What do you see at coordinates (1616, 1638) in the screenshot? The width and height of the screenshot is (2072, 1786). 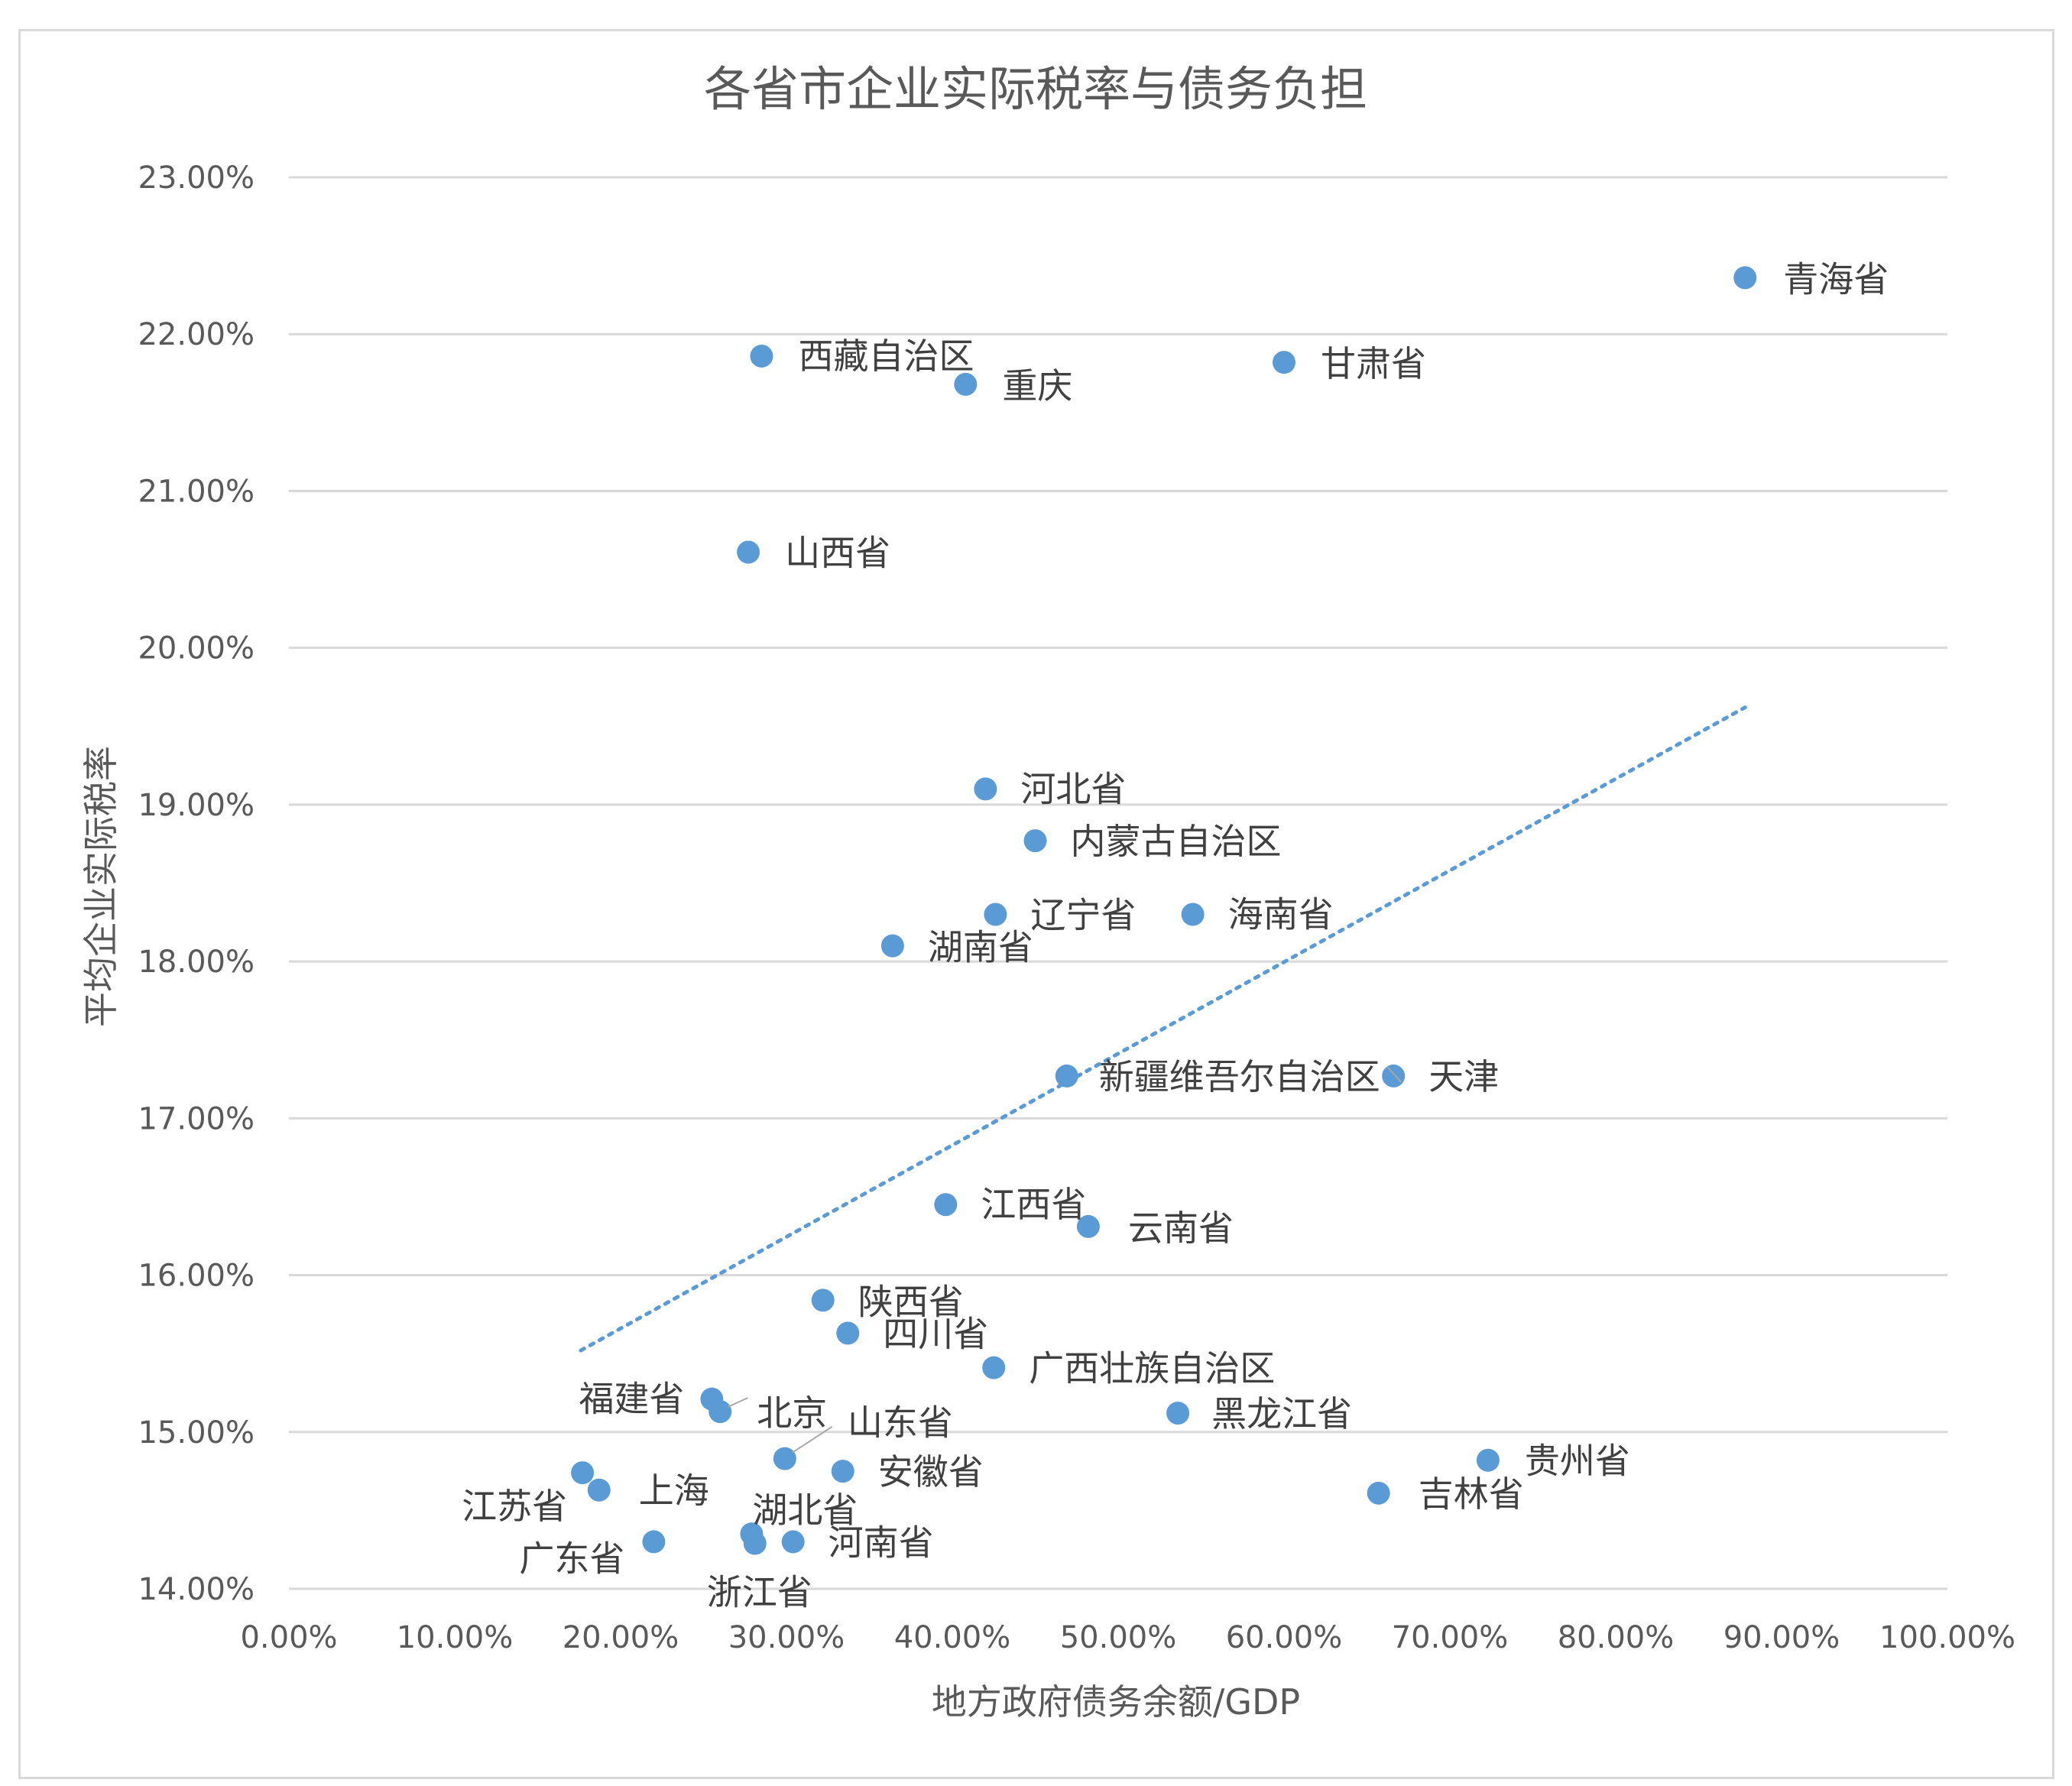 I see `x-tick-label: 80.00%` at bounding box center [1616, 1638].